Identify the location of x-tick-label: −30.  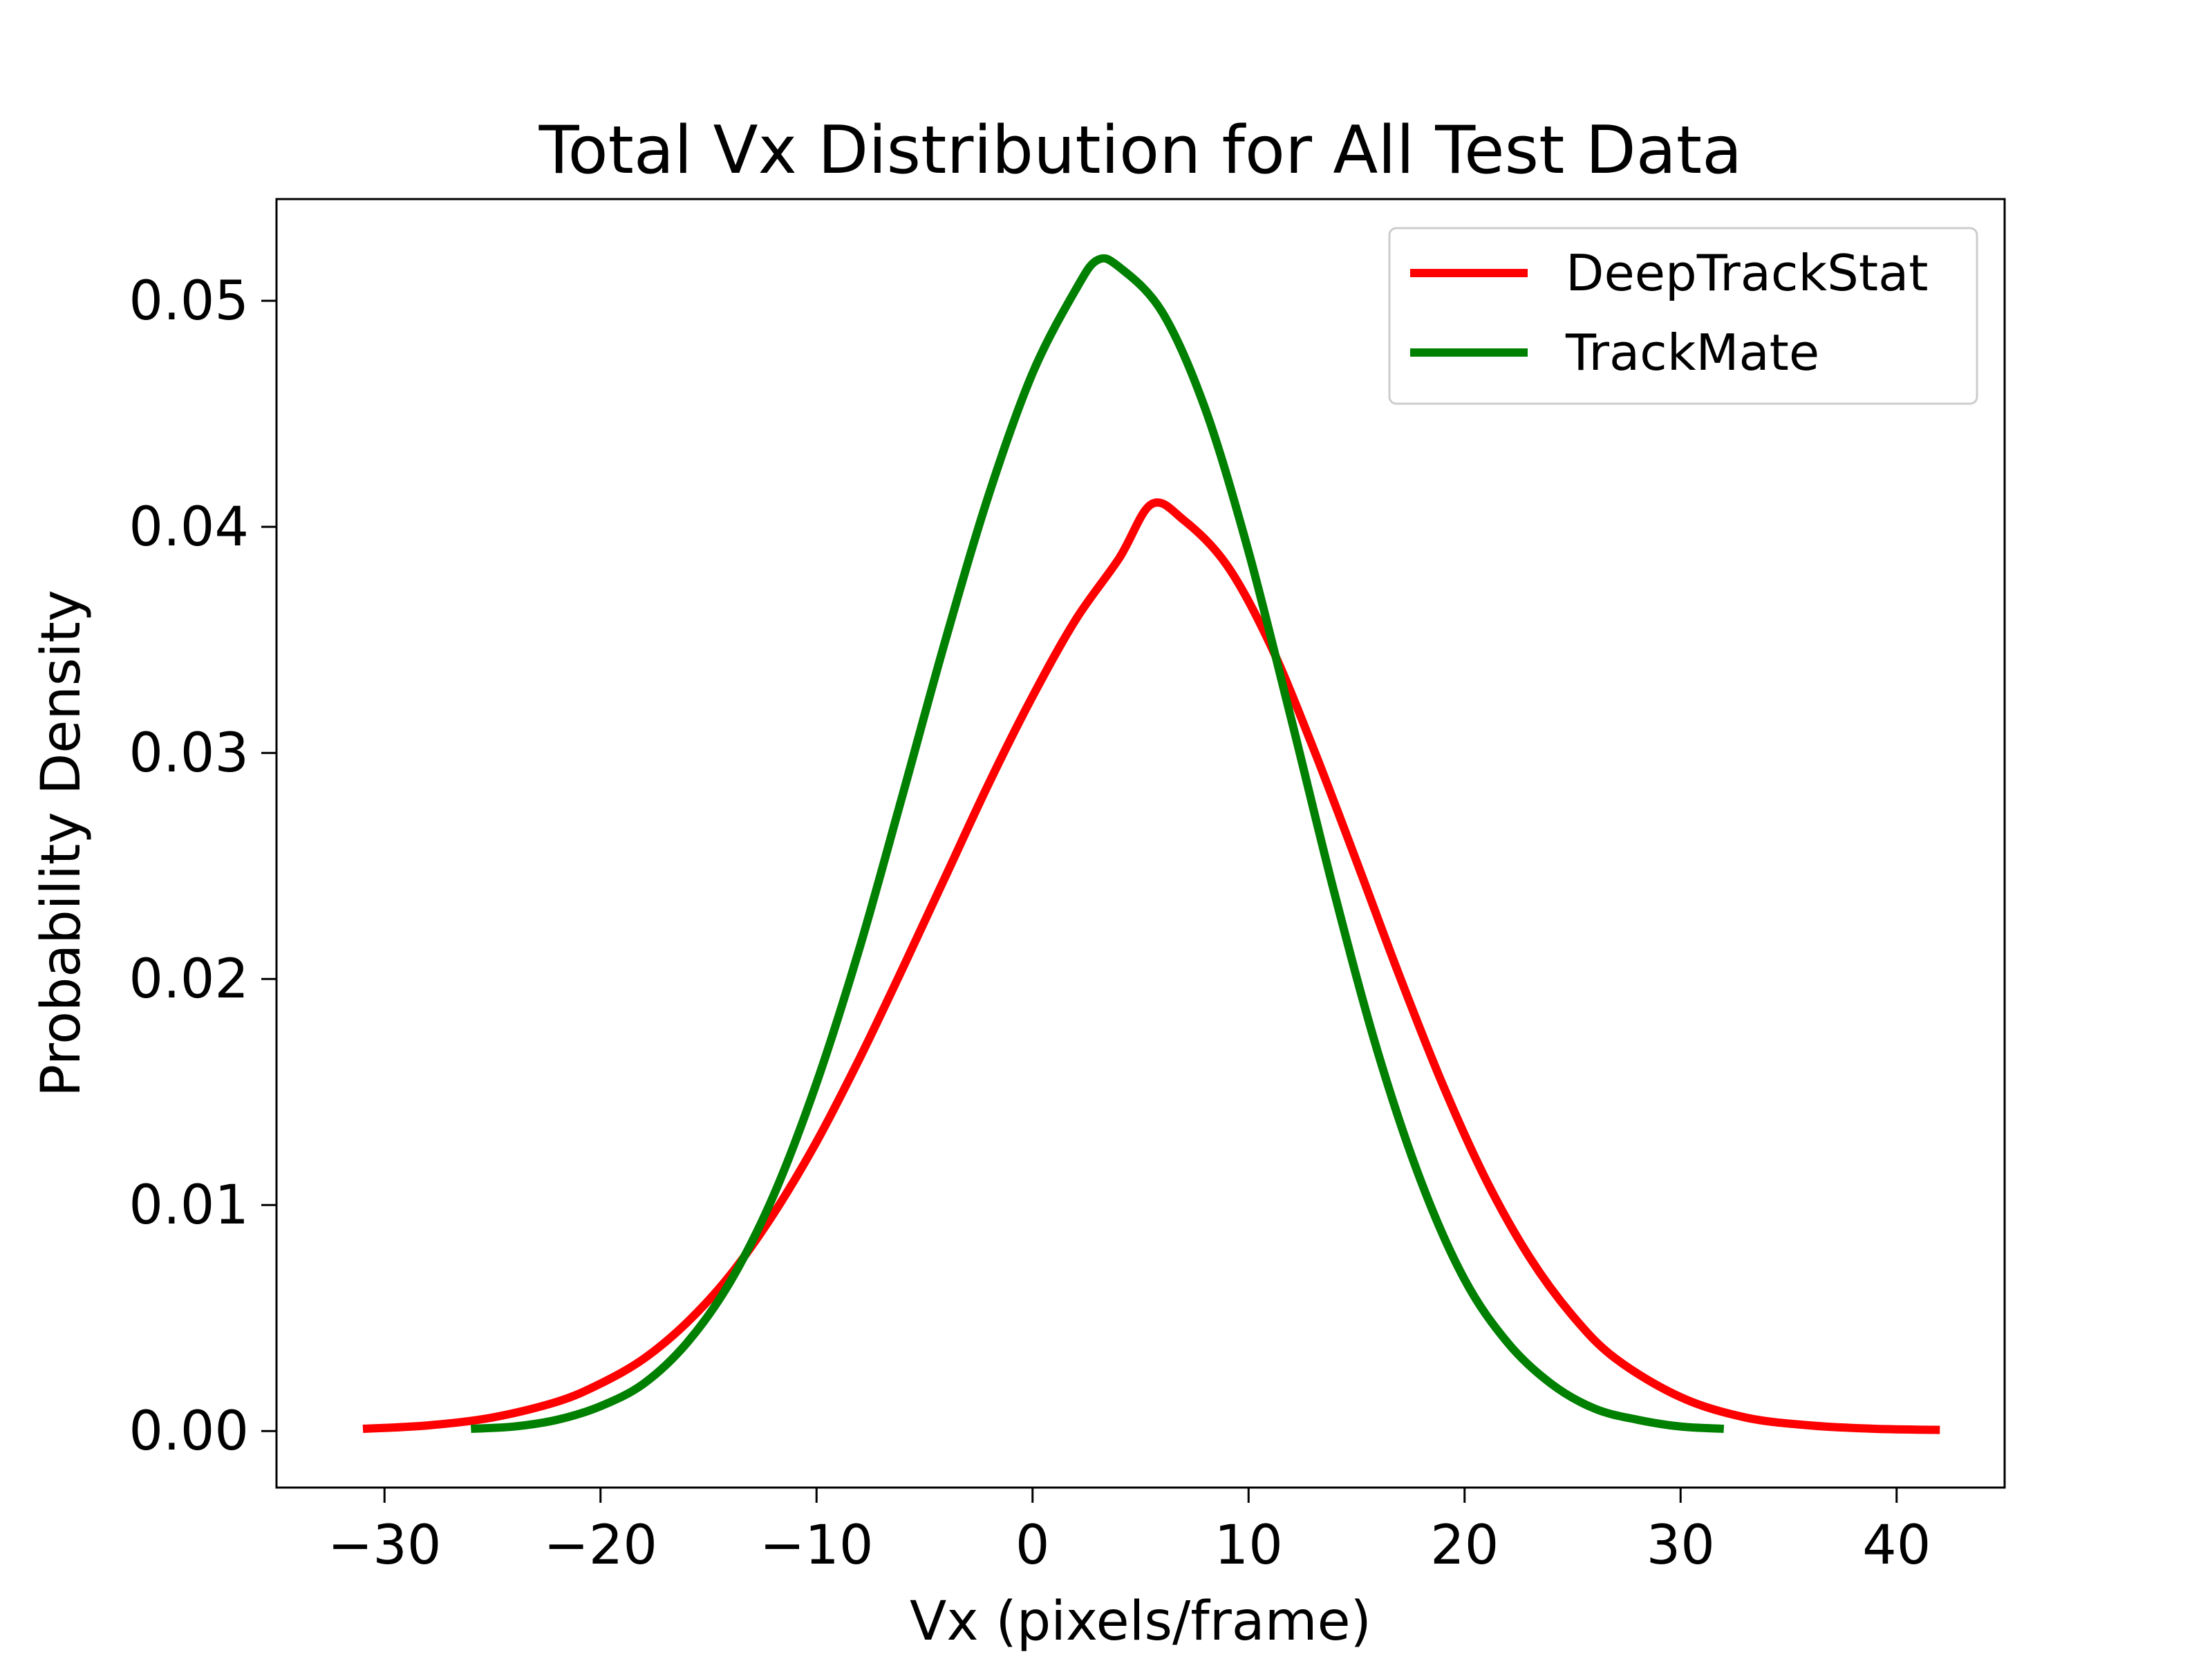
(385, 1546).